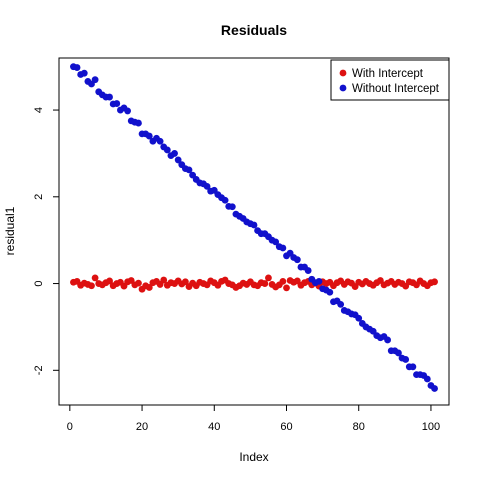 The image size is (480, 480). I want to click on legend-label-with-intercept: With Intercept, so click(388, 74).